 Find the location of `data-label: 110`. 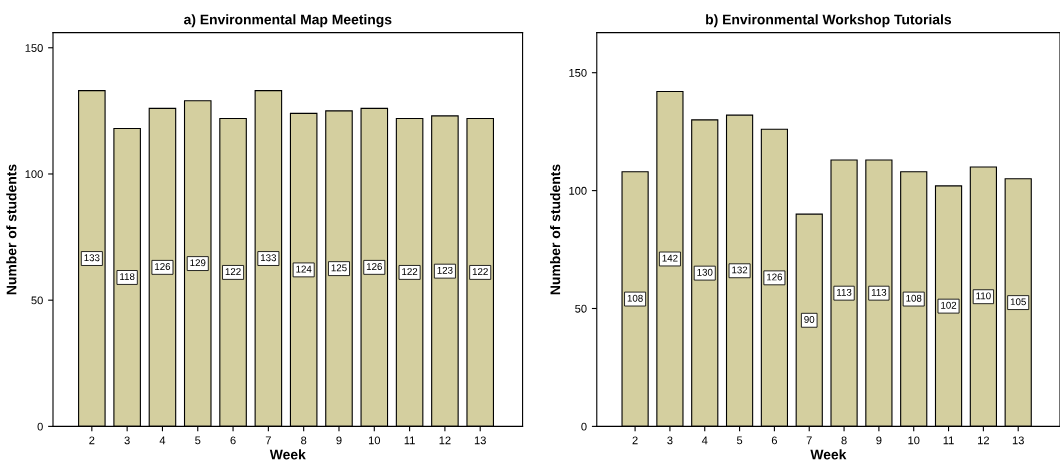

data-label: 110 is located at coordinates (983, 296).